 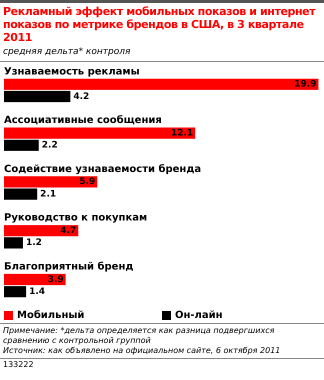 What do you see at coordinates (56, 279) in the screenshot?
I see `data-label: 3.9` at bounding box center [56, 279].